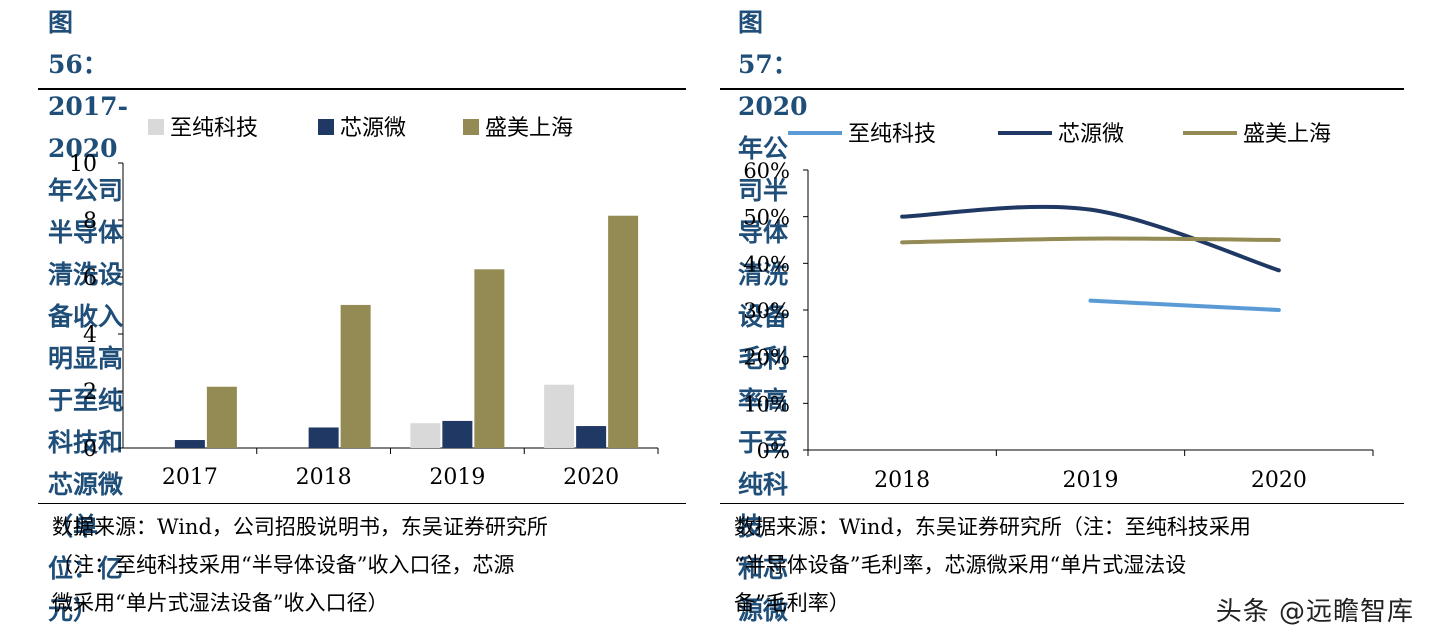 The image size is (1438, 644). What do you see at coordinates (992, 527) in the screenshot?
I see `right-source-line-1: 数据来源：Wind，东吴证券研究所（注：至纯科技采用` at bounding box center [992, 527].